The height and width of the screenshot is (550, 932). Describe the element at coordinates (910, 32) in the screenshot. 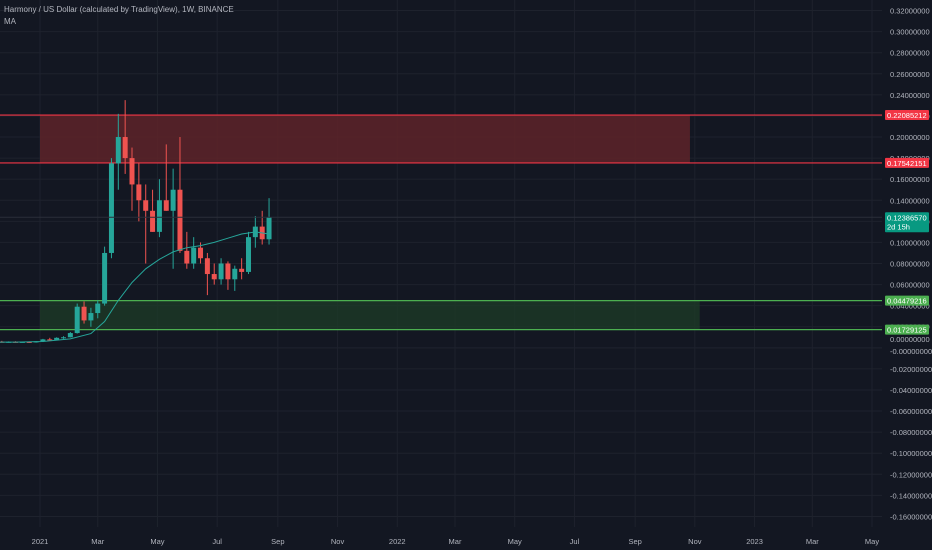

I see `y-tick-label: 0.30000000` at that location.